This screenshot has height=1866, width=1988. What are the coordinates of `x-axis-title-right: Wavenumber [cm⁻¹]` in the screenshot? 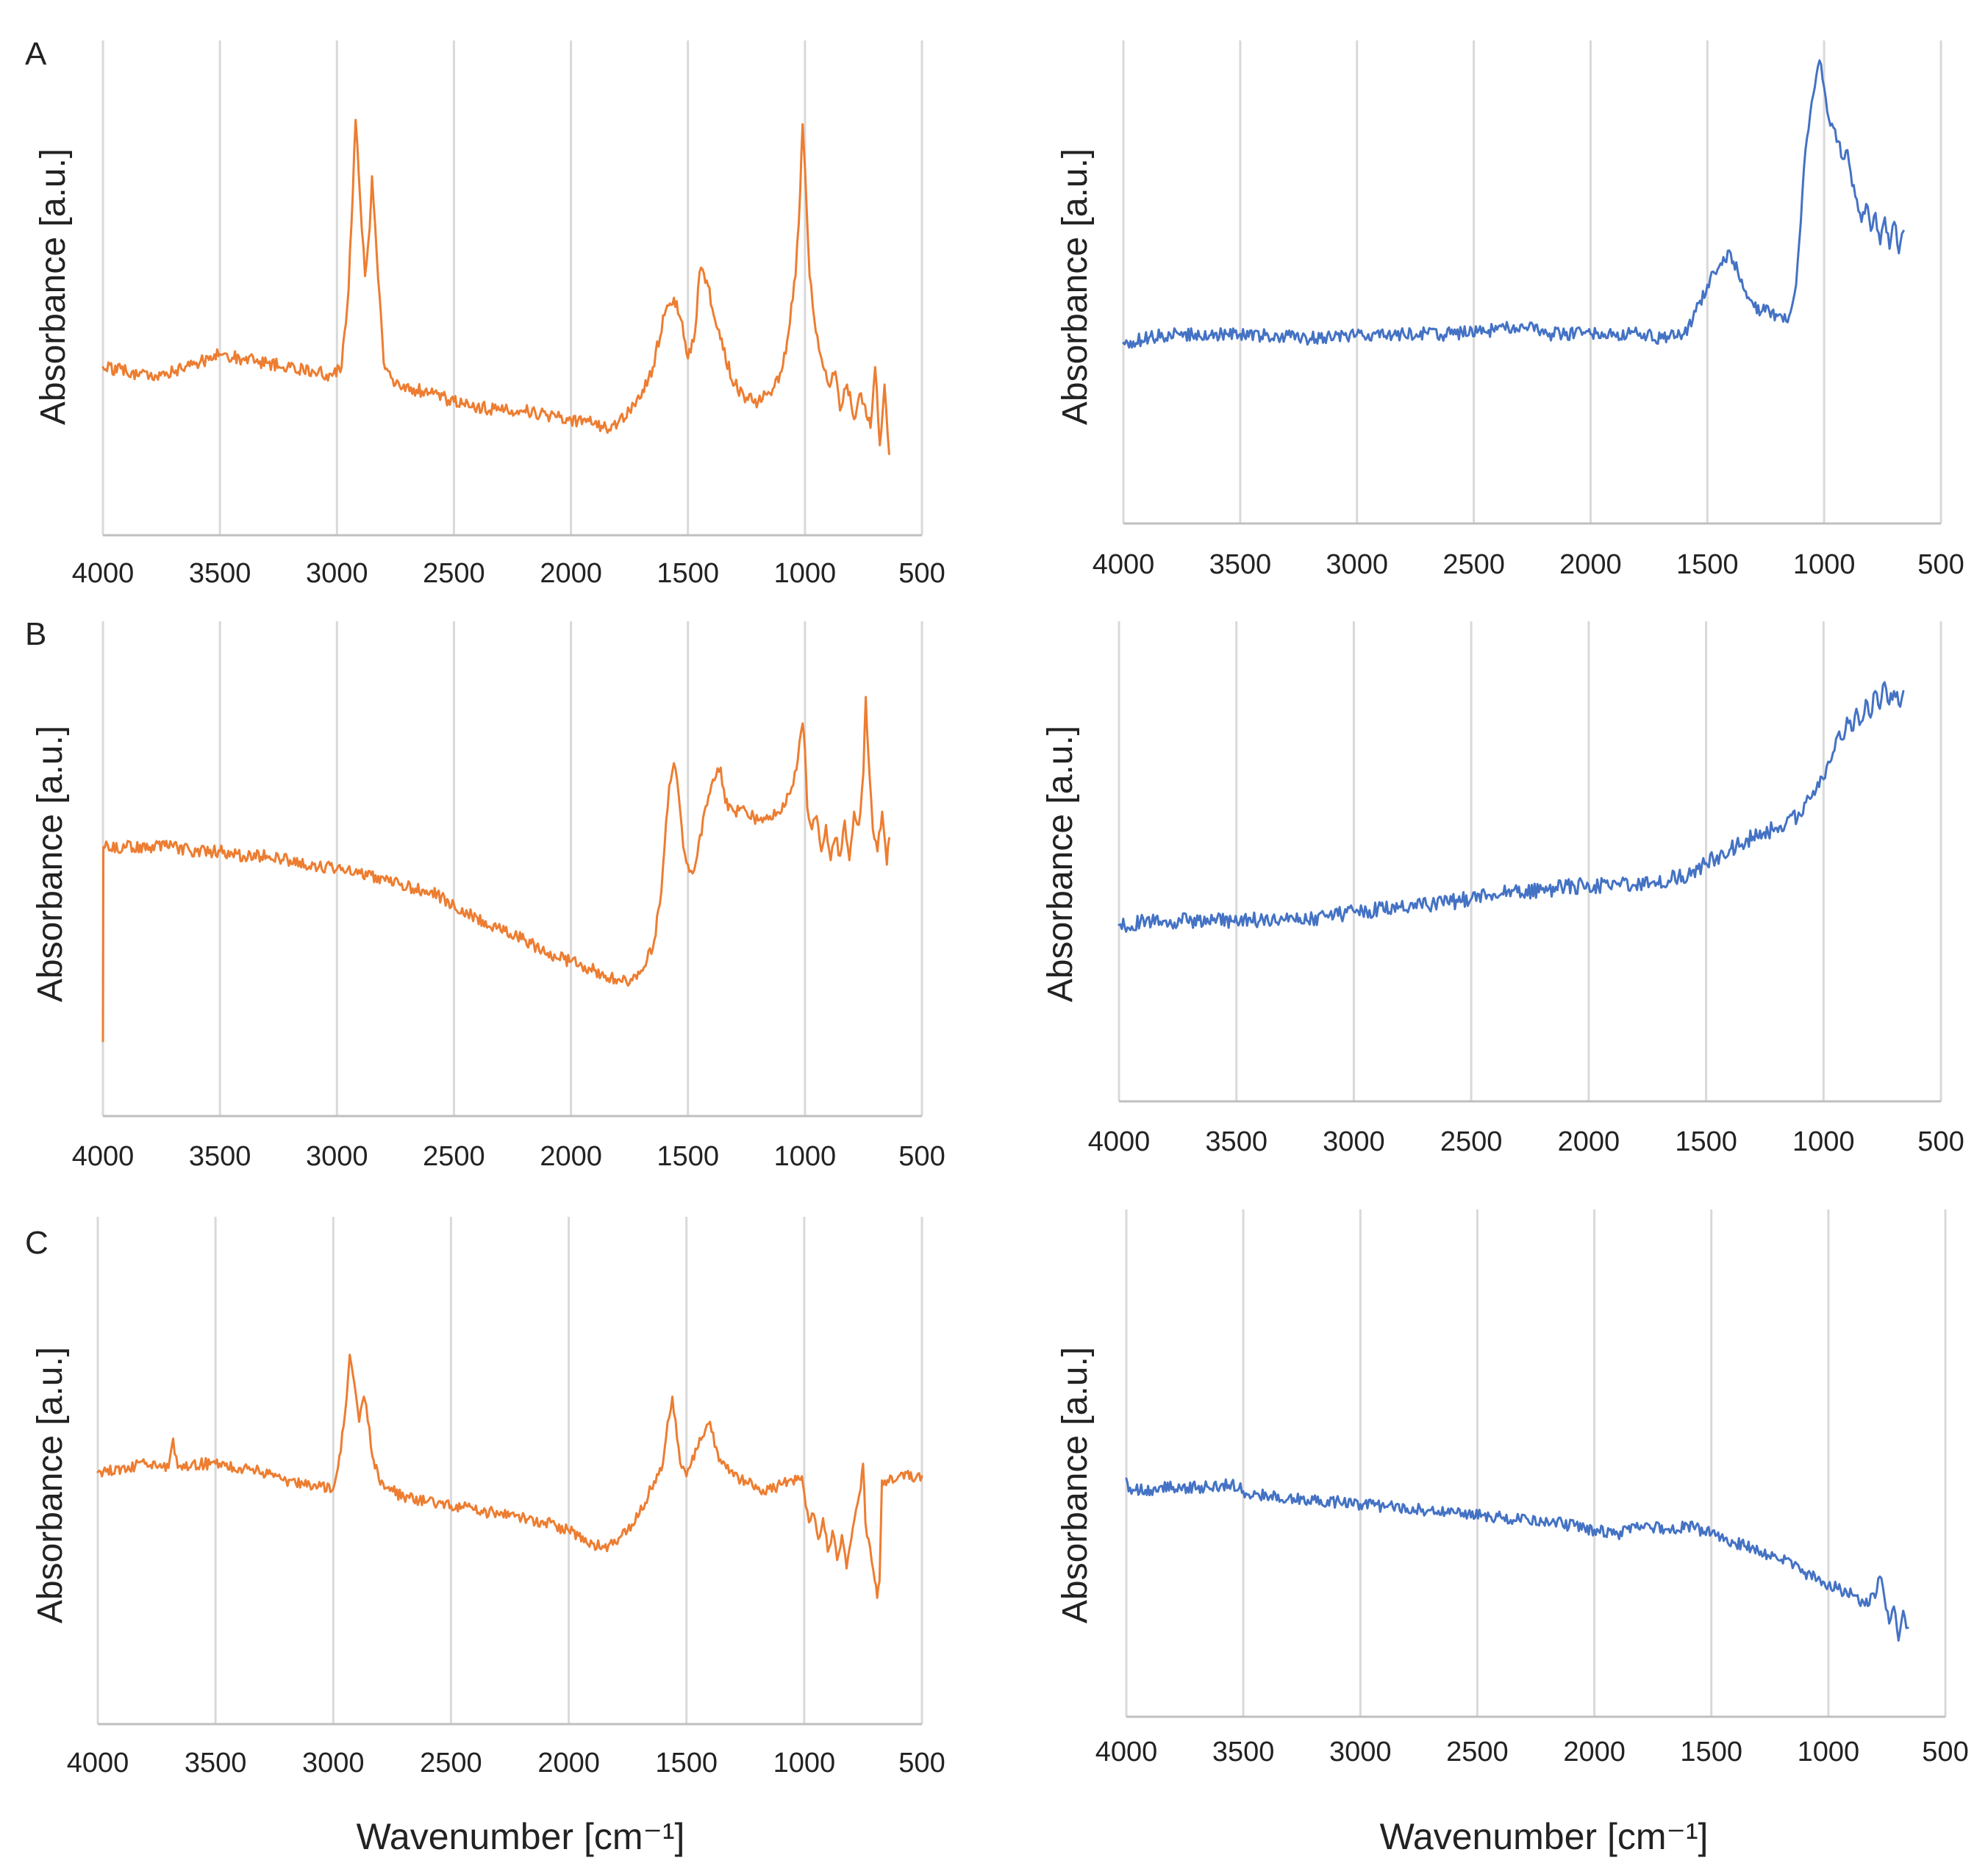 It's located at (1544, 1836).